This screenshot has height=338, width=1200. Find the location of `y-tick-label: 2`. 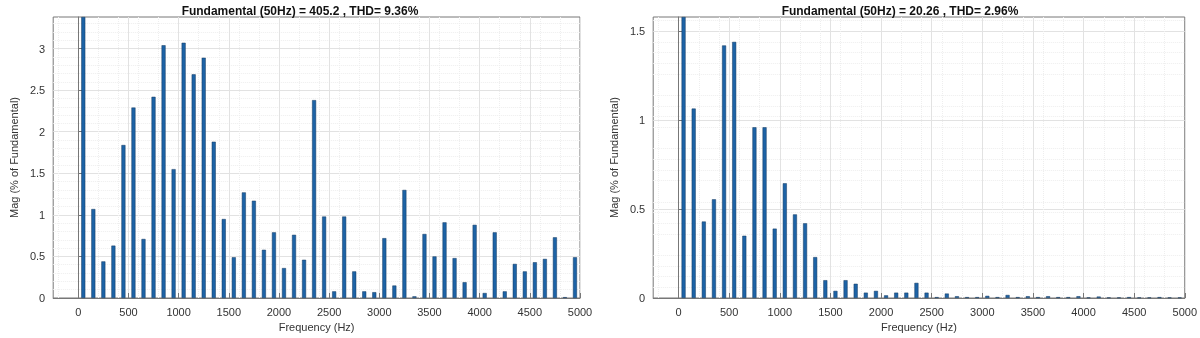

y-tick-label: 2 is located at coordinates (42, 131).